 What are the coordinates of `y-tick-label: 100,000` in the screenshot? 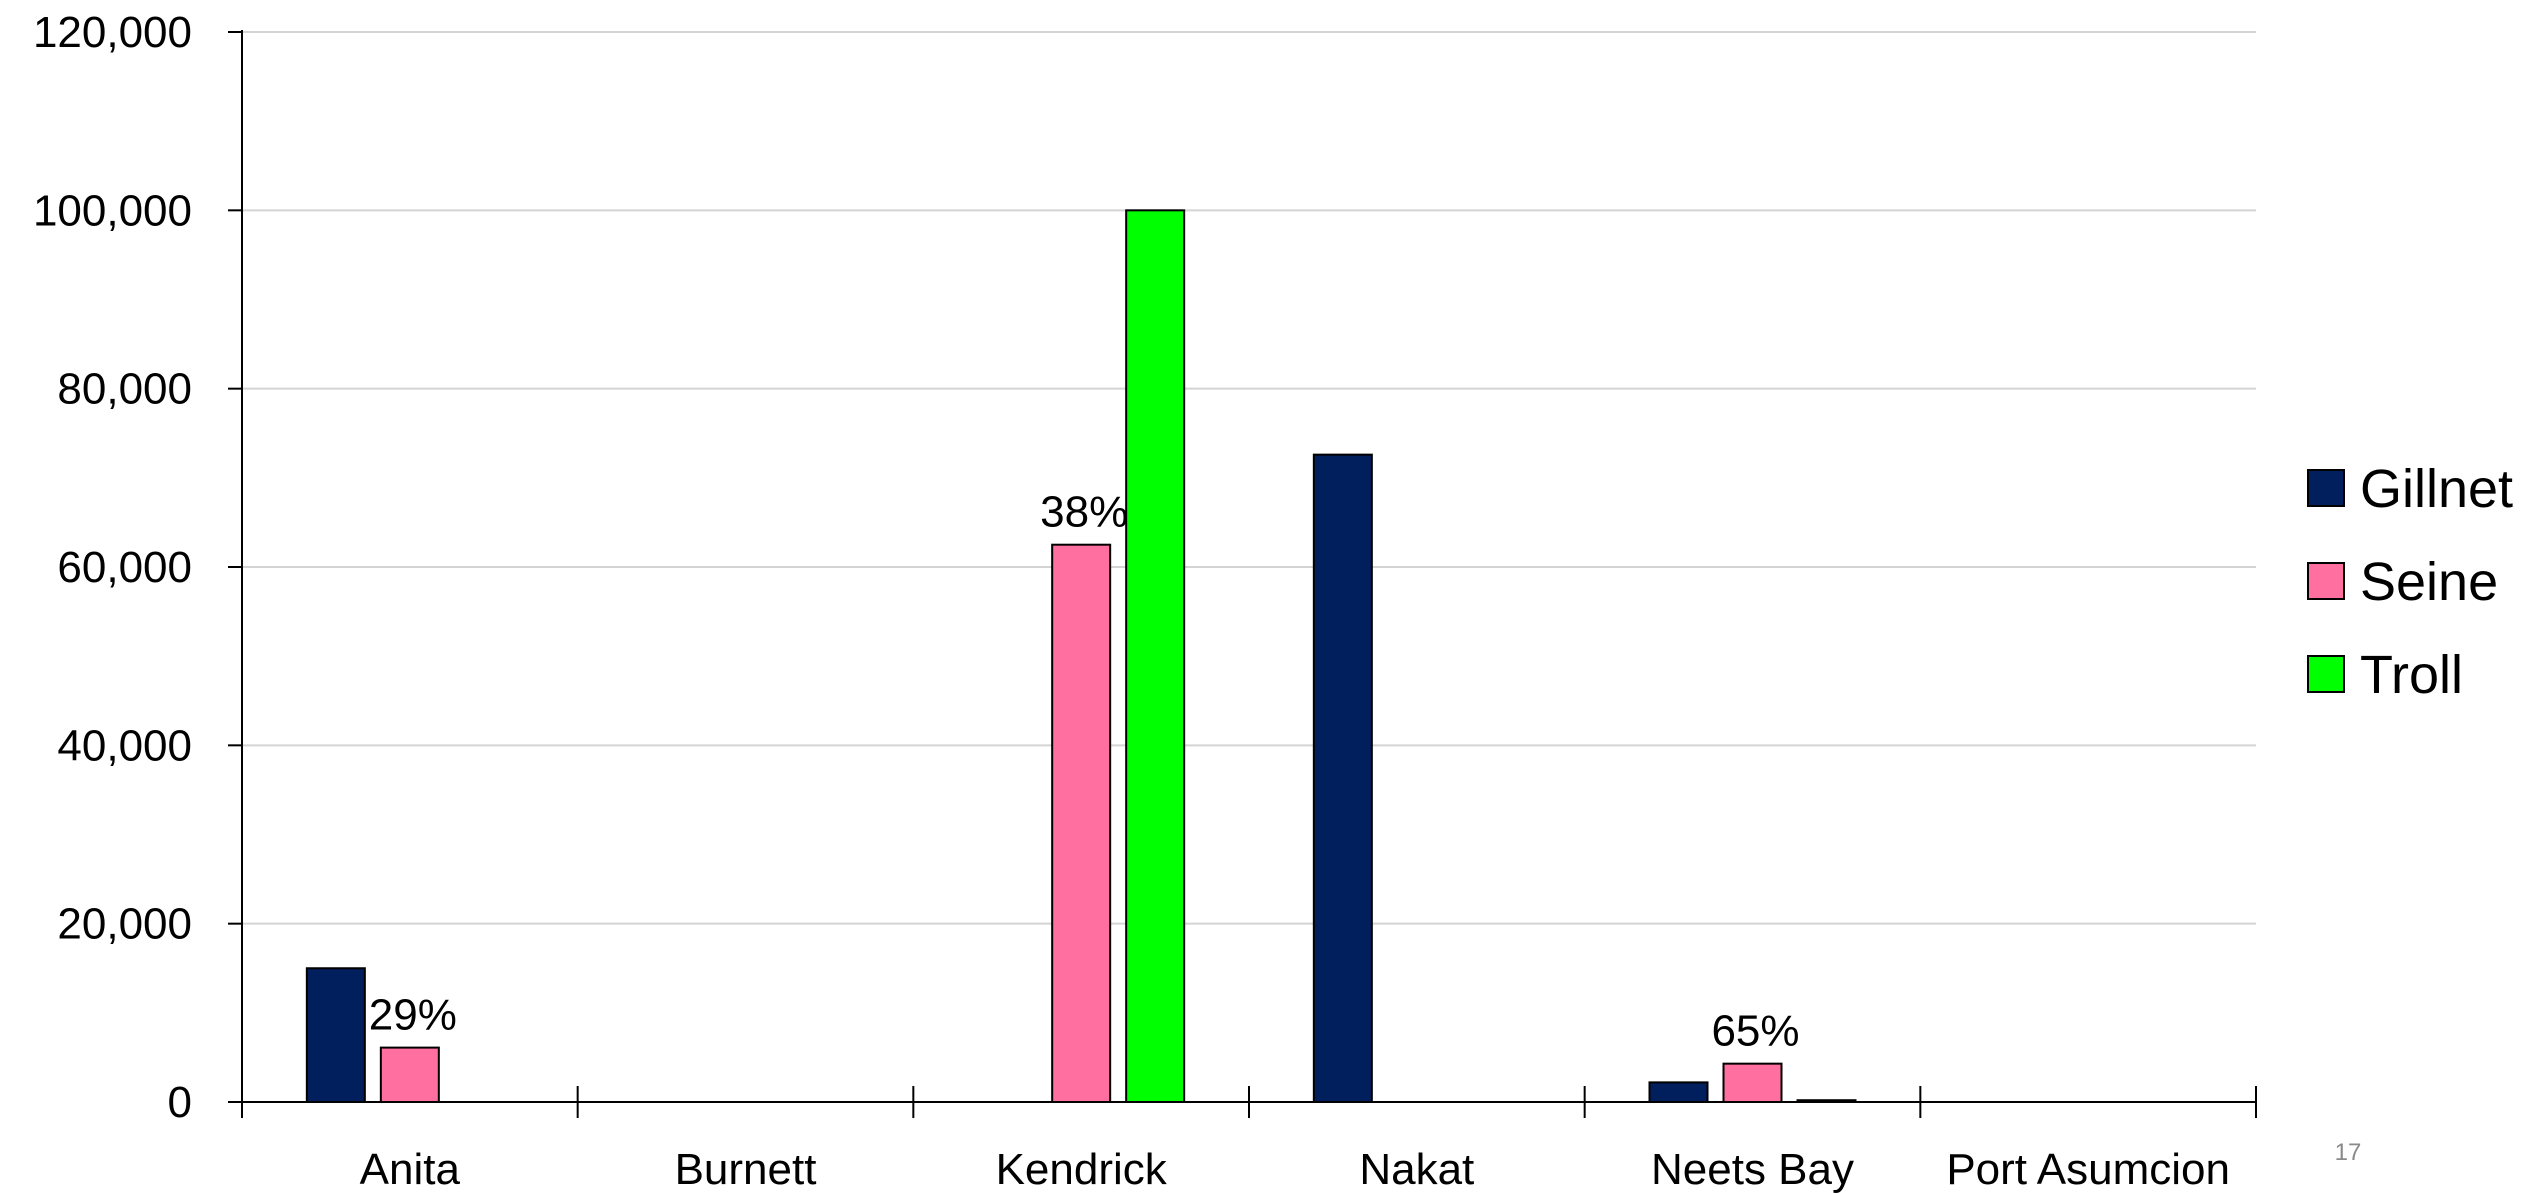 It's located at (112, 210).